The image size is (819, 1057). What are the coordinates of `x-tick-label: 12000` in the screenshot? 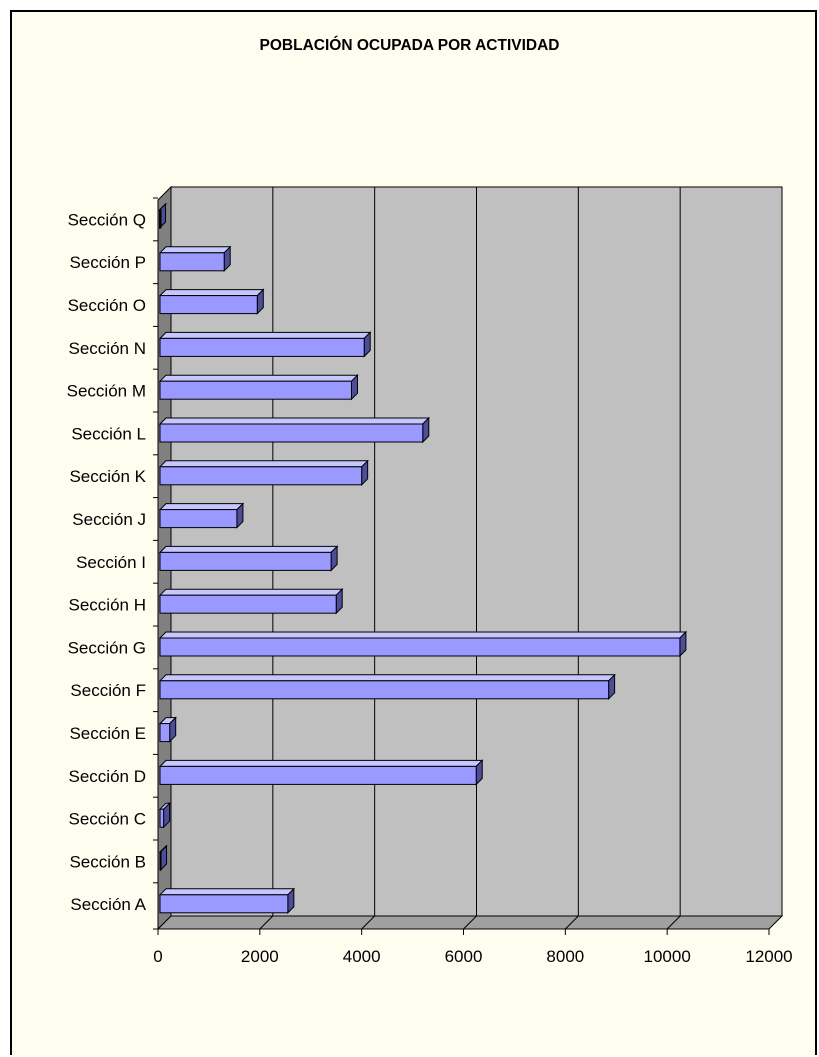 It's located at (768, 956).